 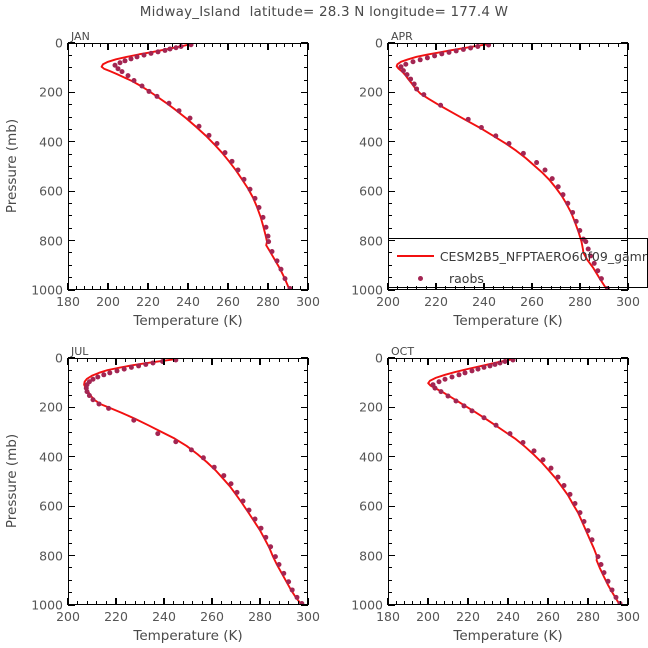 I want to click on xtick-major-top-oct, so click(x=468, y=361).